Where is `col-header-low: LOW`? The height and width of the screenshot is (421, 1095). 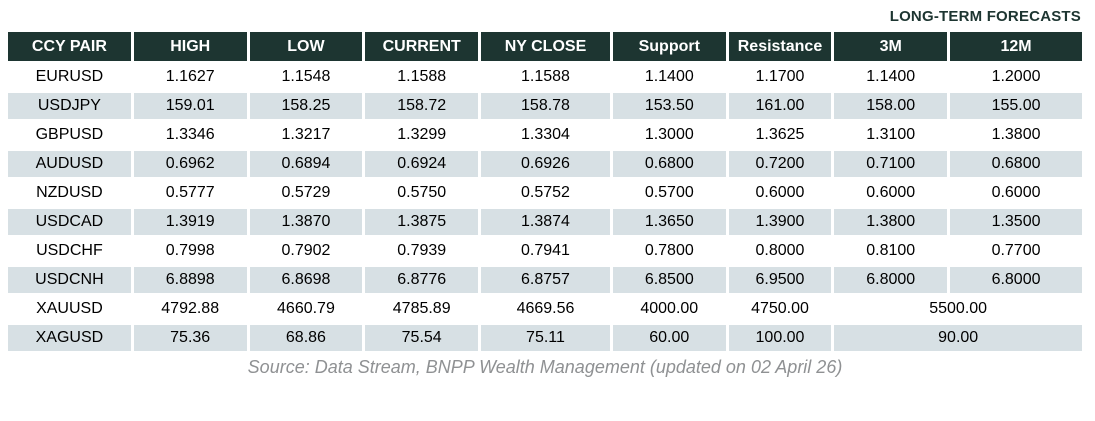
col-header-low: LOW is located at coordinates (306, 46).